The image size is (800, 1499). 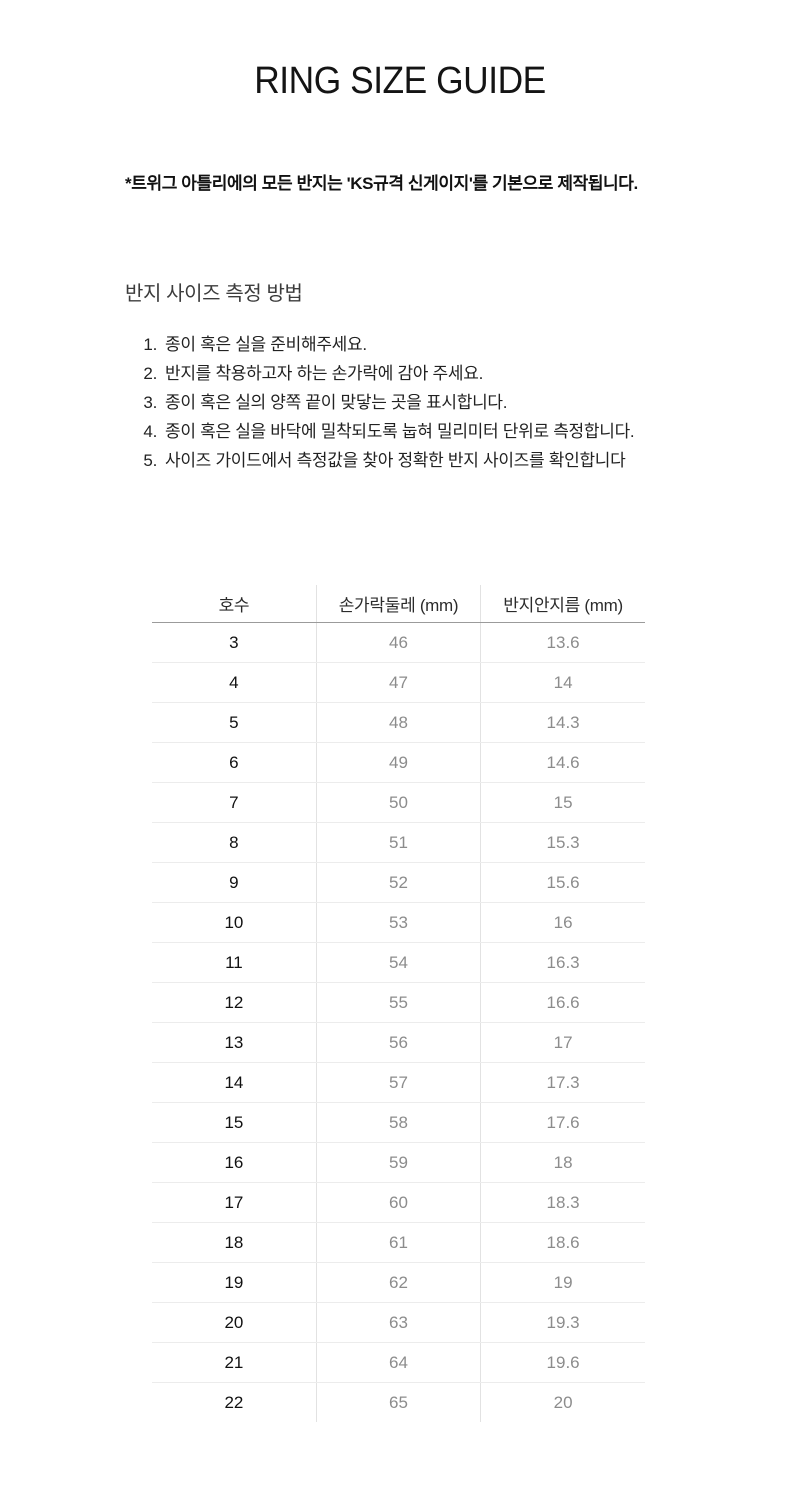 I want to click on table-row: 19 62 19, so click(x=398, y=1282).